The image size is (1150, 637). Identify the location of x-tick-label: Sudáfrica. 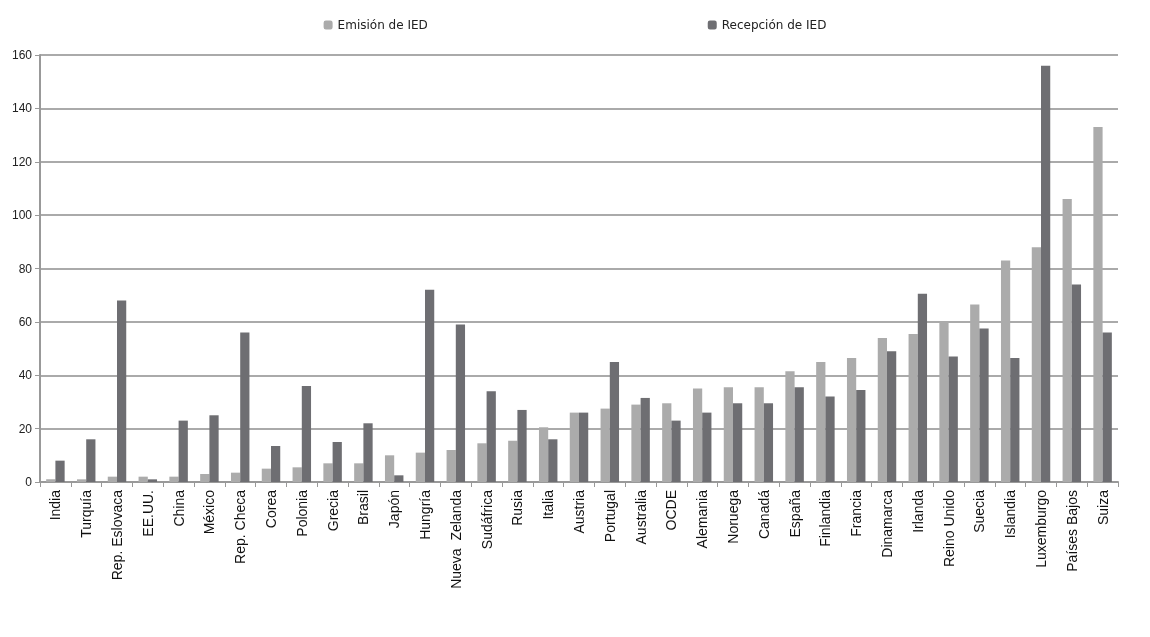
(486, 519).